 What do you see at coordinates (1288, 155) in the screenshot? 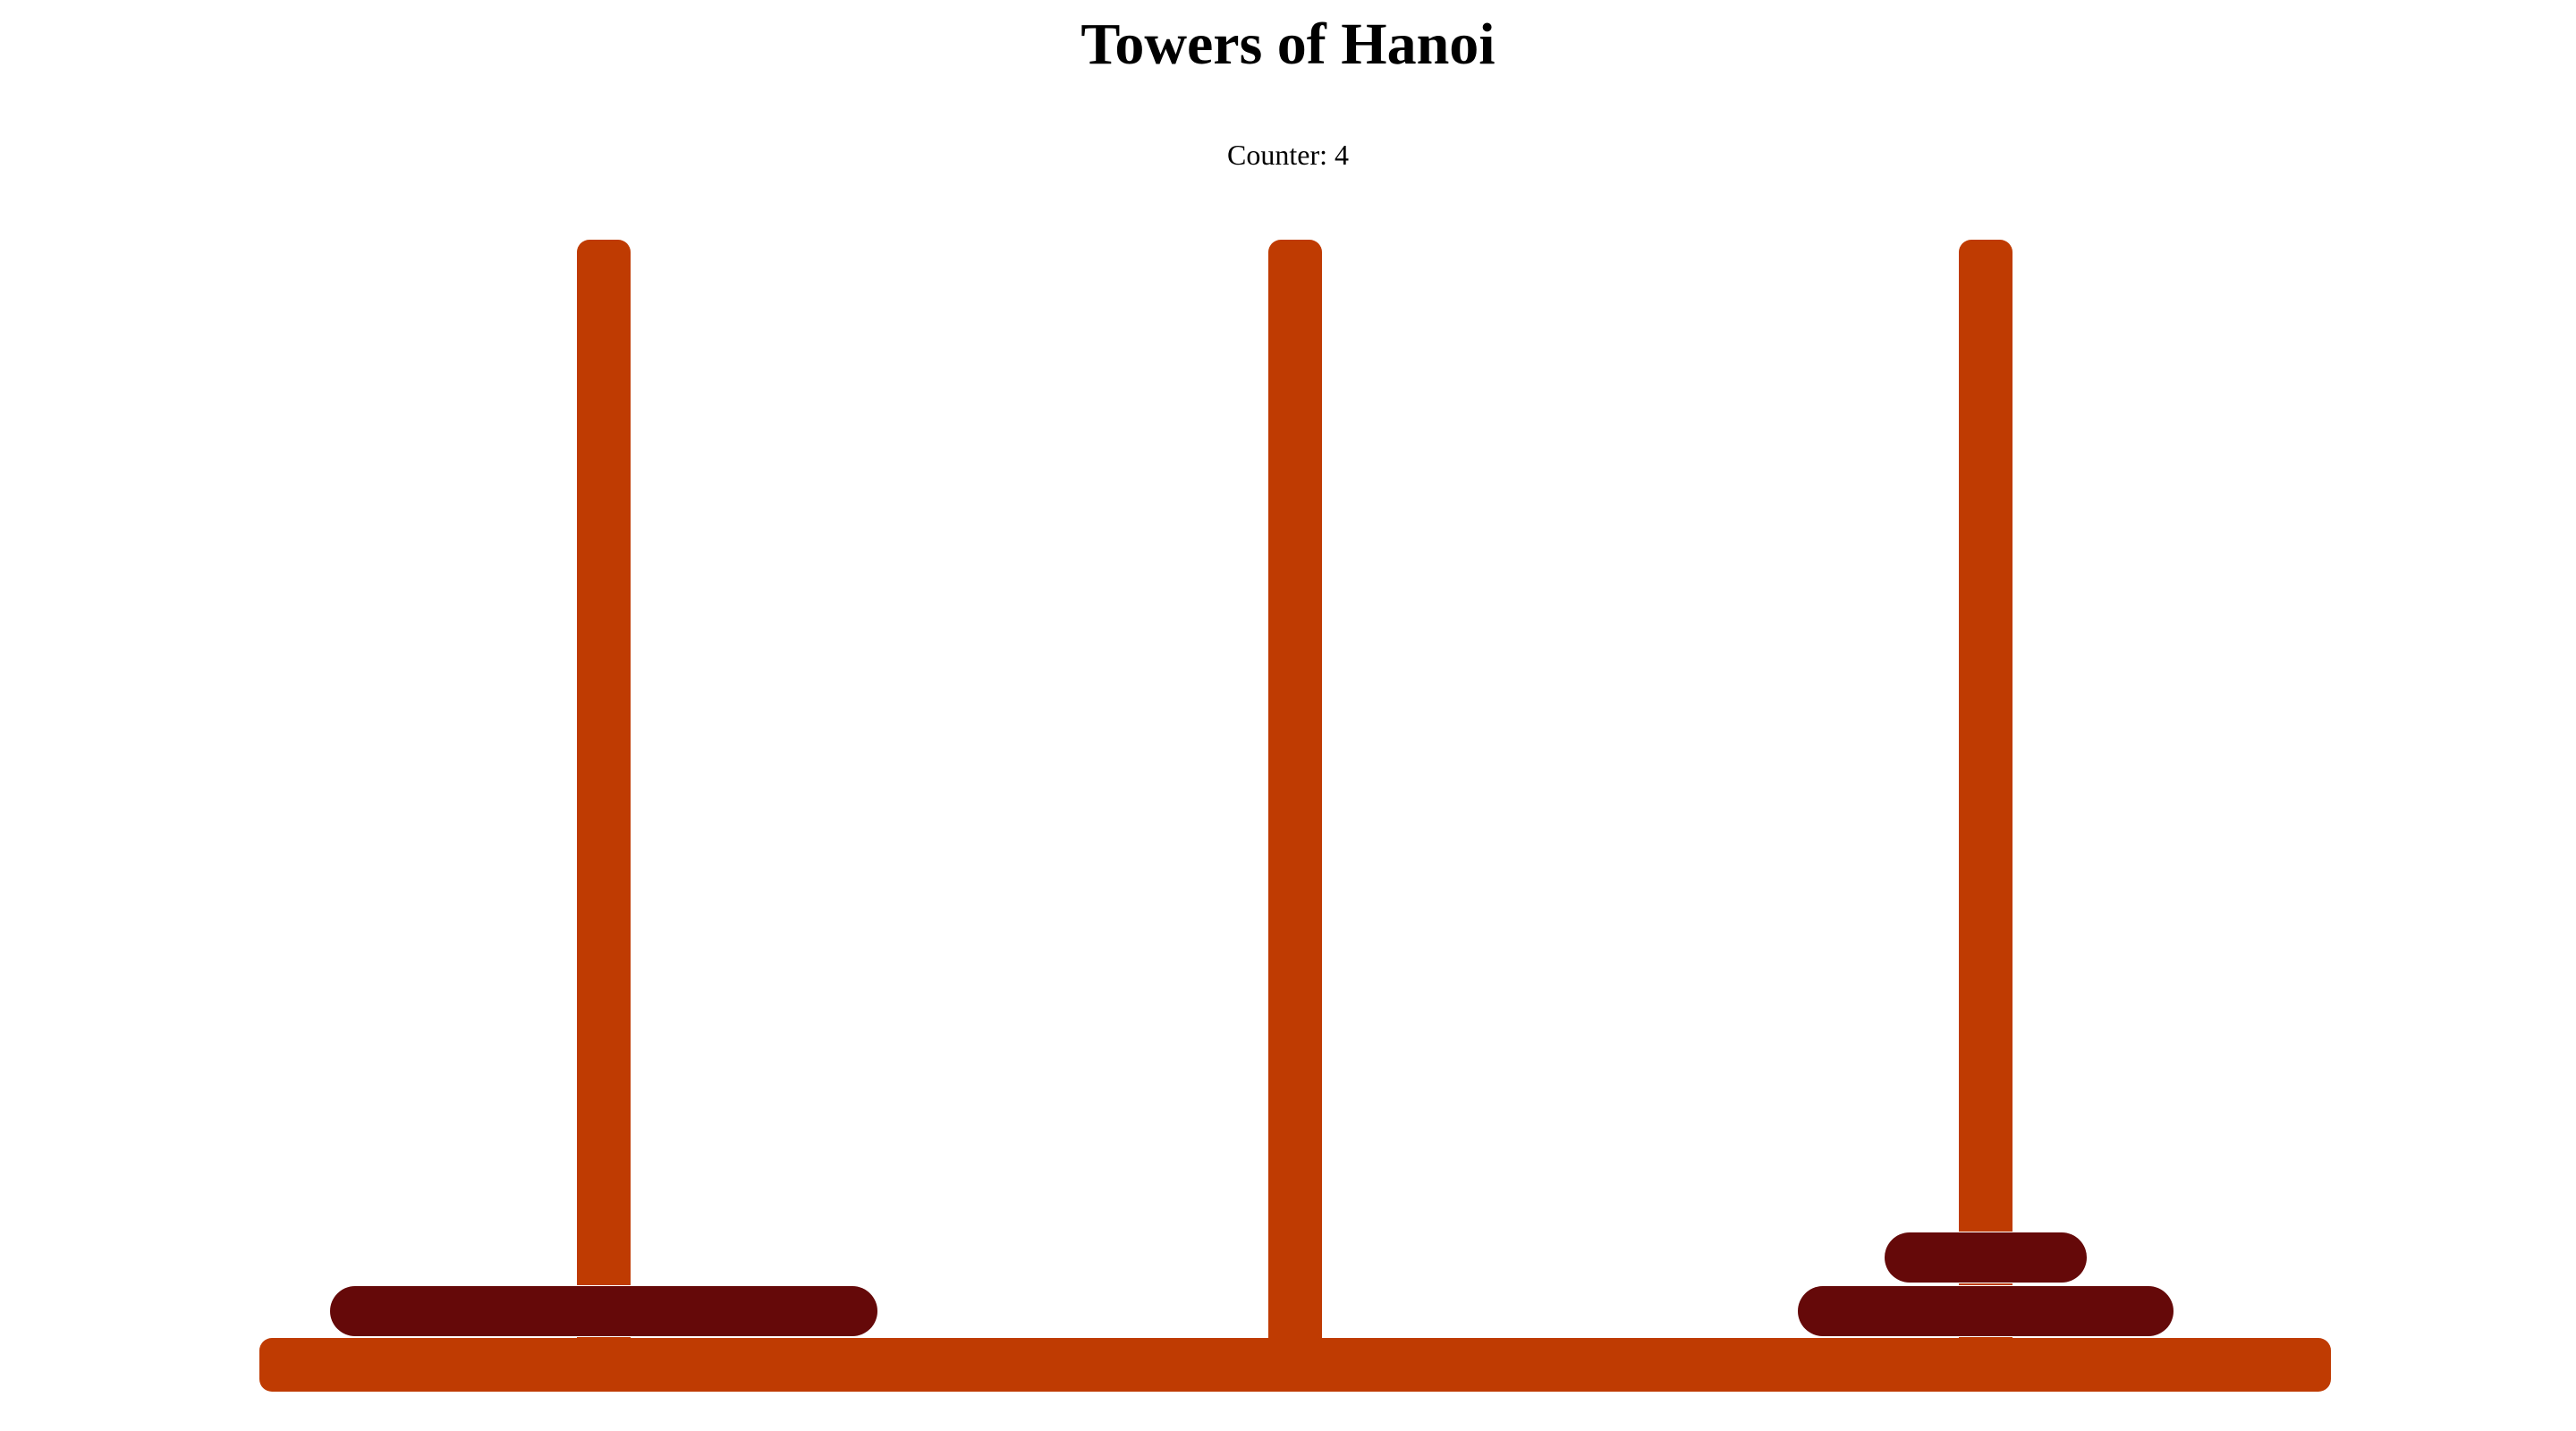
I see `move-counter: Counter: 4` at bounding box center [1288, 155].